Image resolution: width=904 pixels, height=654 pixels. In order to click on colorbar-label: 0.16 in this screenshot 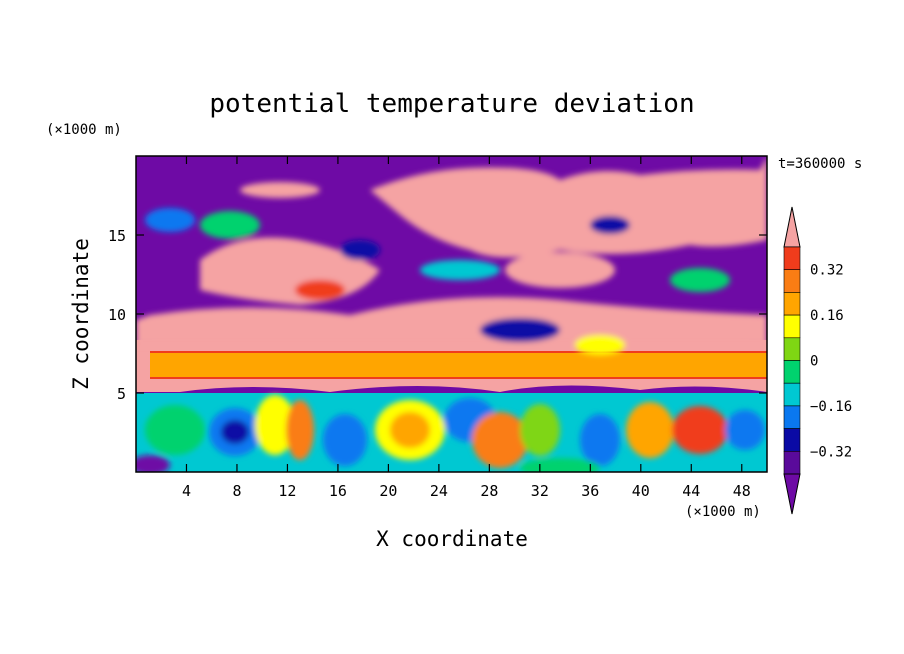, I will do `click(827, 316)`.